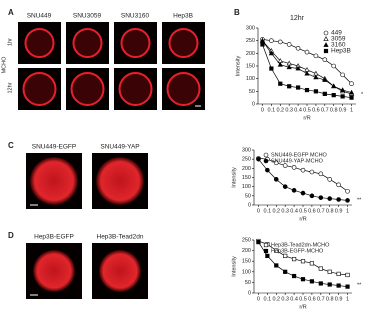  I want to click on panel-label: A, so click(11, 12).